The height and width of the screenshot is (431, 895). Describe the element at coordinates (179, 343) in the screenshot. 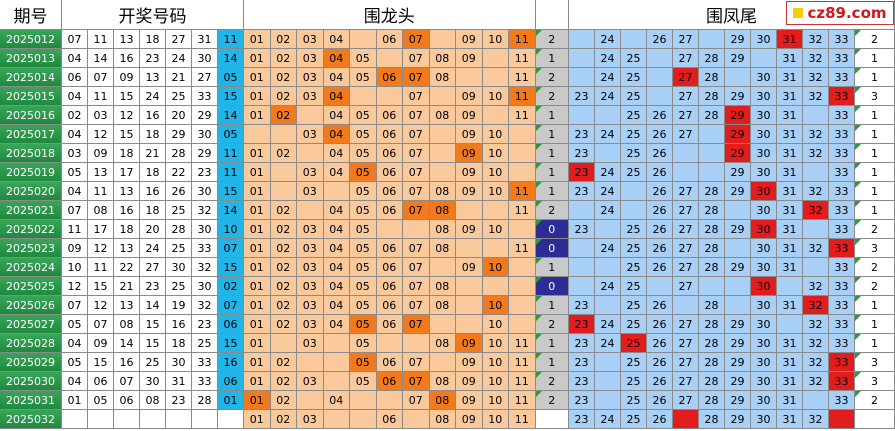

I see `draw-number: 18` at that location.